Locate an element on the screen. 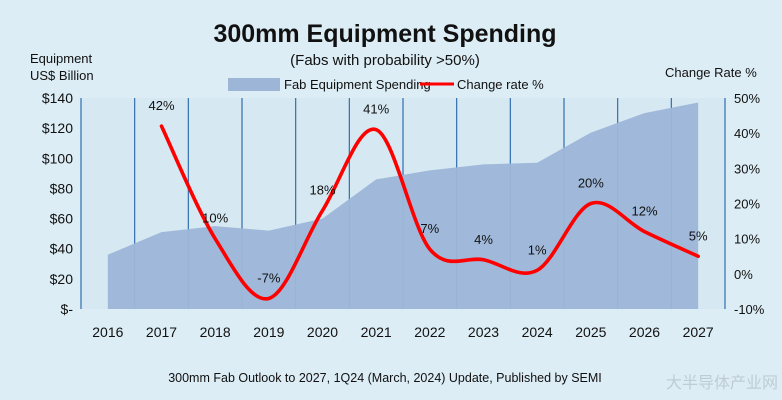 This screenshot has height=400, width=782. x-tick-label: 2025 is located at coordinates (590, 332).